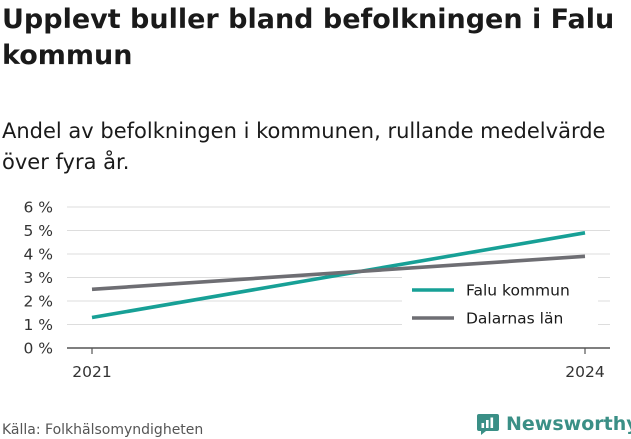 The height and width of the screenshot is (439, 631). Describe the element at coordinates (103, 430) in the screenshot. I see `source-note: Källa: Folkhälsomyndigheten` at that location.